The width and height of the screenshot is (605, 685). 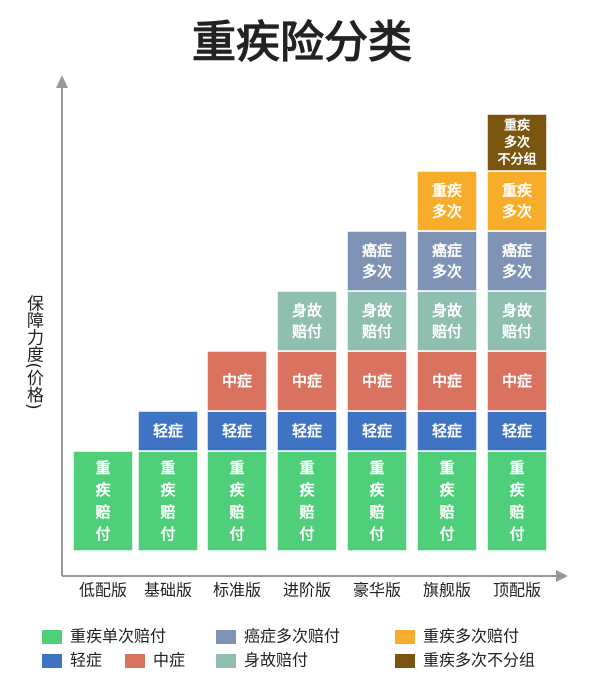 What do you see at coordinates (292, 636) in the screenshot?
I see `legend-label: 癌症多次赔付` at bounding box center [292, 636].